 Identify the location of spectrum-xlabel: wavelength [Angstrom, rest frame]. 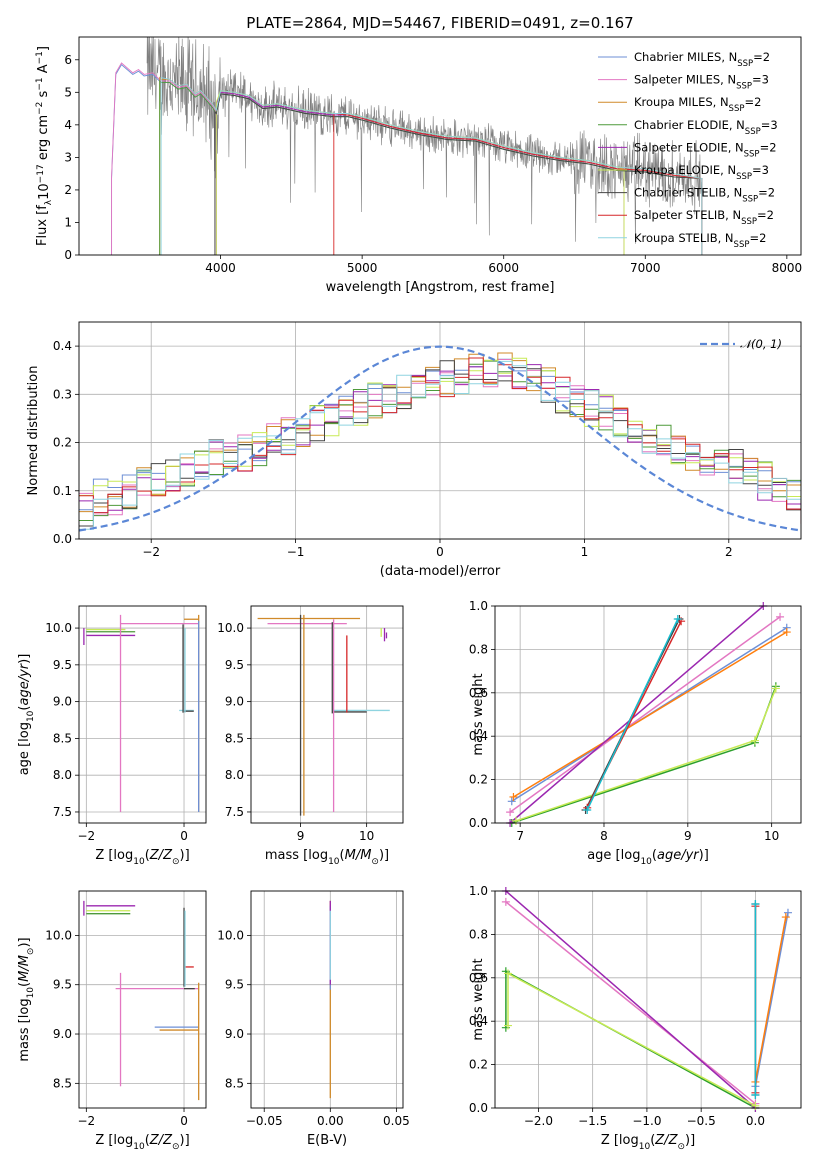
(440, 287).